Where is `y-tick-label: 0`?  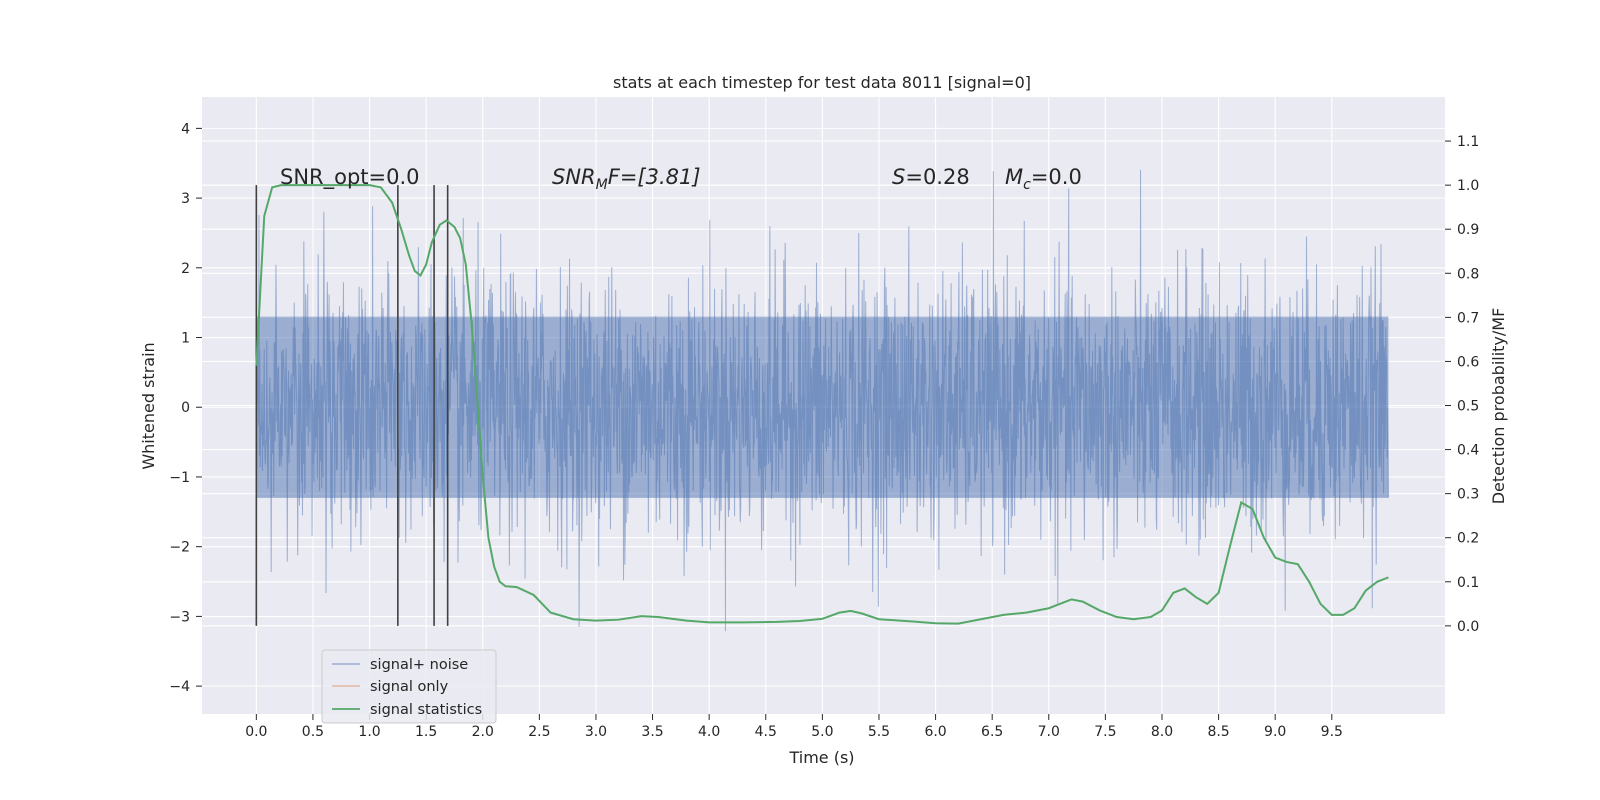 y-tick-label: 0 is located at coordinates (185, 408).